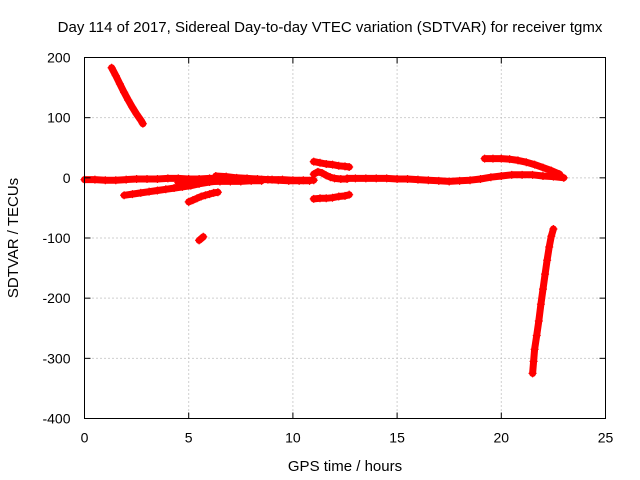 The height and width of the screenshot is (480, 640). What do you see at coordinates (56, 298) in the screenshot?
I see `y-tick-label: -200` at bounding box center [56, 298].